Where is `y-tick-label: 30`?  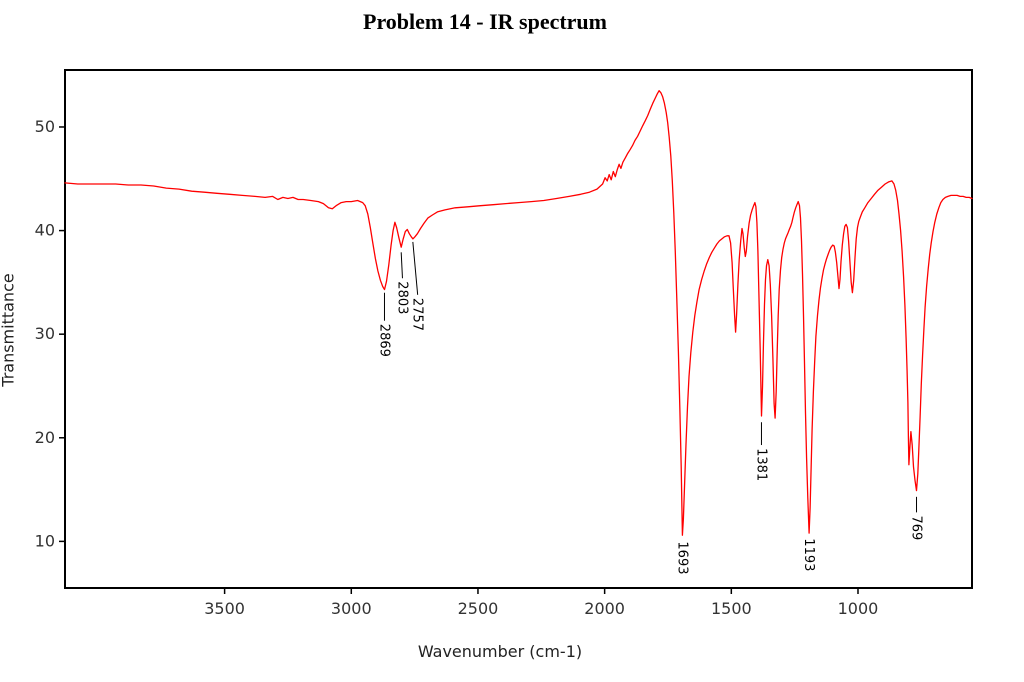
y-tick-label: 30 is located at coordinates (45, 333).